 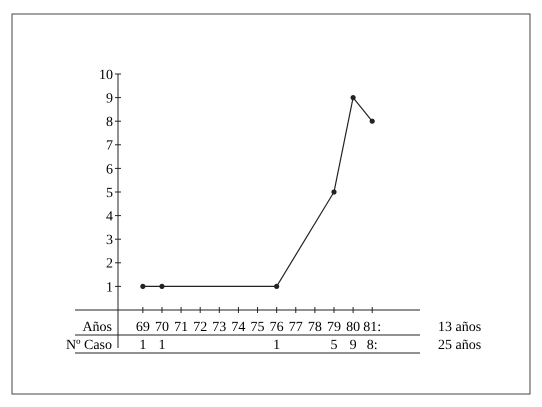 I want to click on x-tick-label: 76, so click(x=277, y=327).